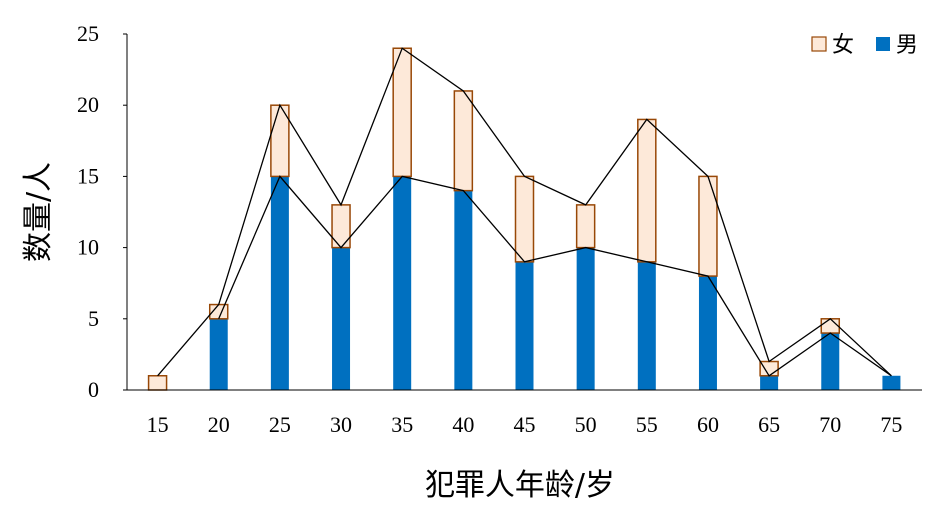 The image size is (946, 520). Describe the element at coordinates (769, 424) in the screenshot. I see `x-tick-label-65: 65` at that location.